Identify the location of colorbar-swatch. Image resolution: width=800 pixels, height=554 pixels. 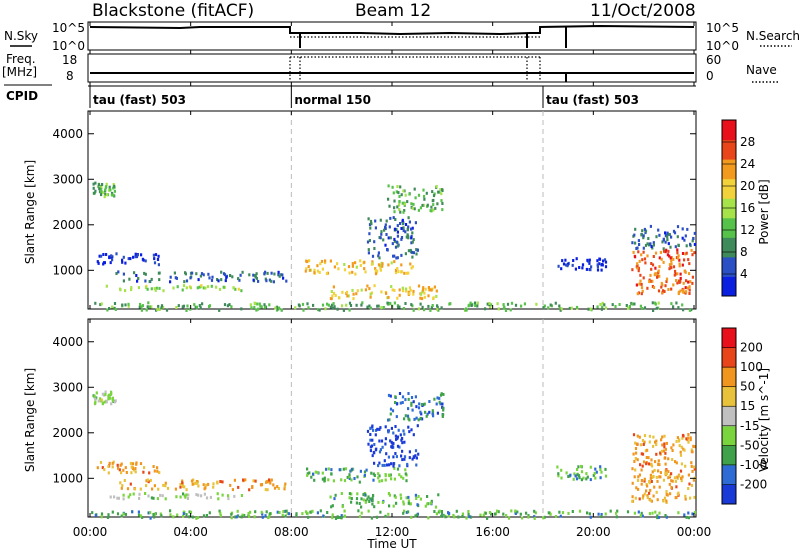
(729, 494).